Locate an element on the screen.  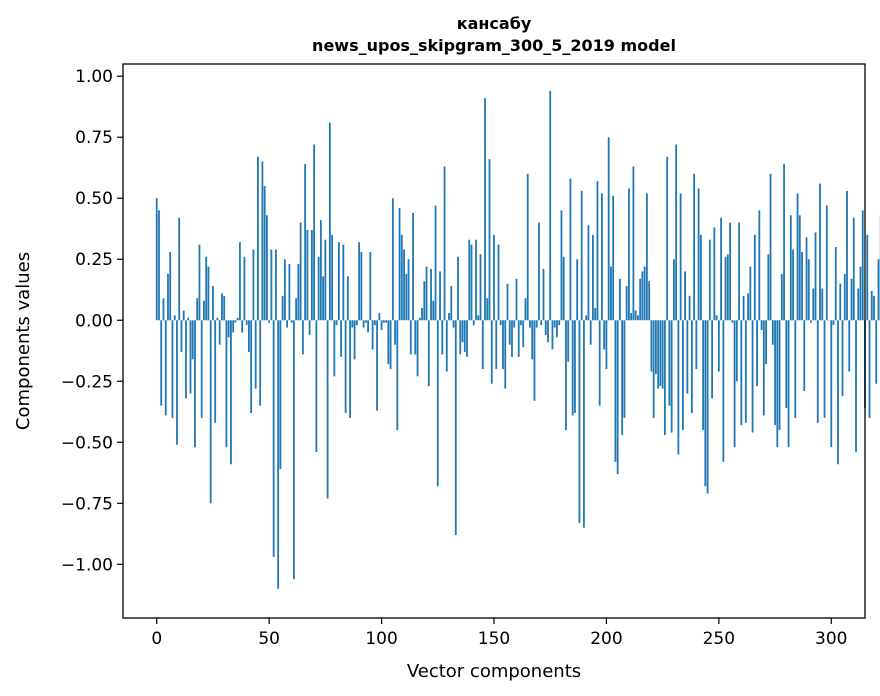
x-tick-label: 50 is located at coordinates (269, 639).